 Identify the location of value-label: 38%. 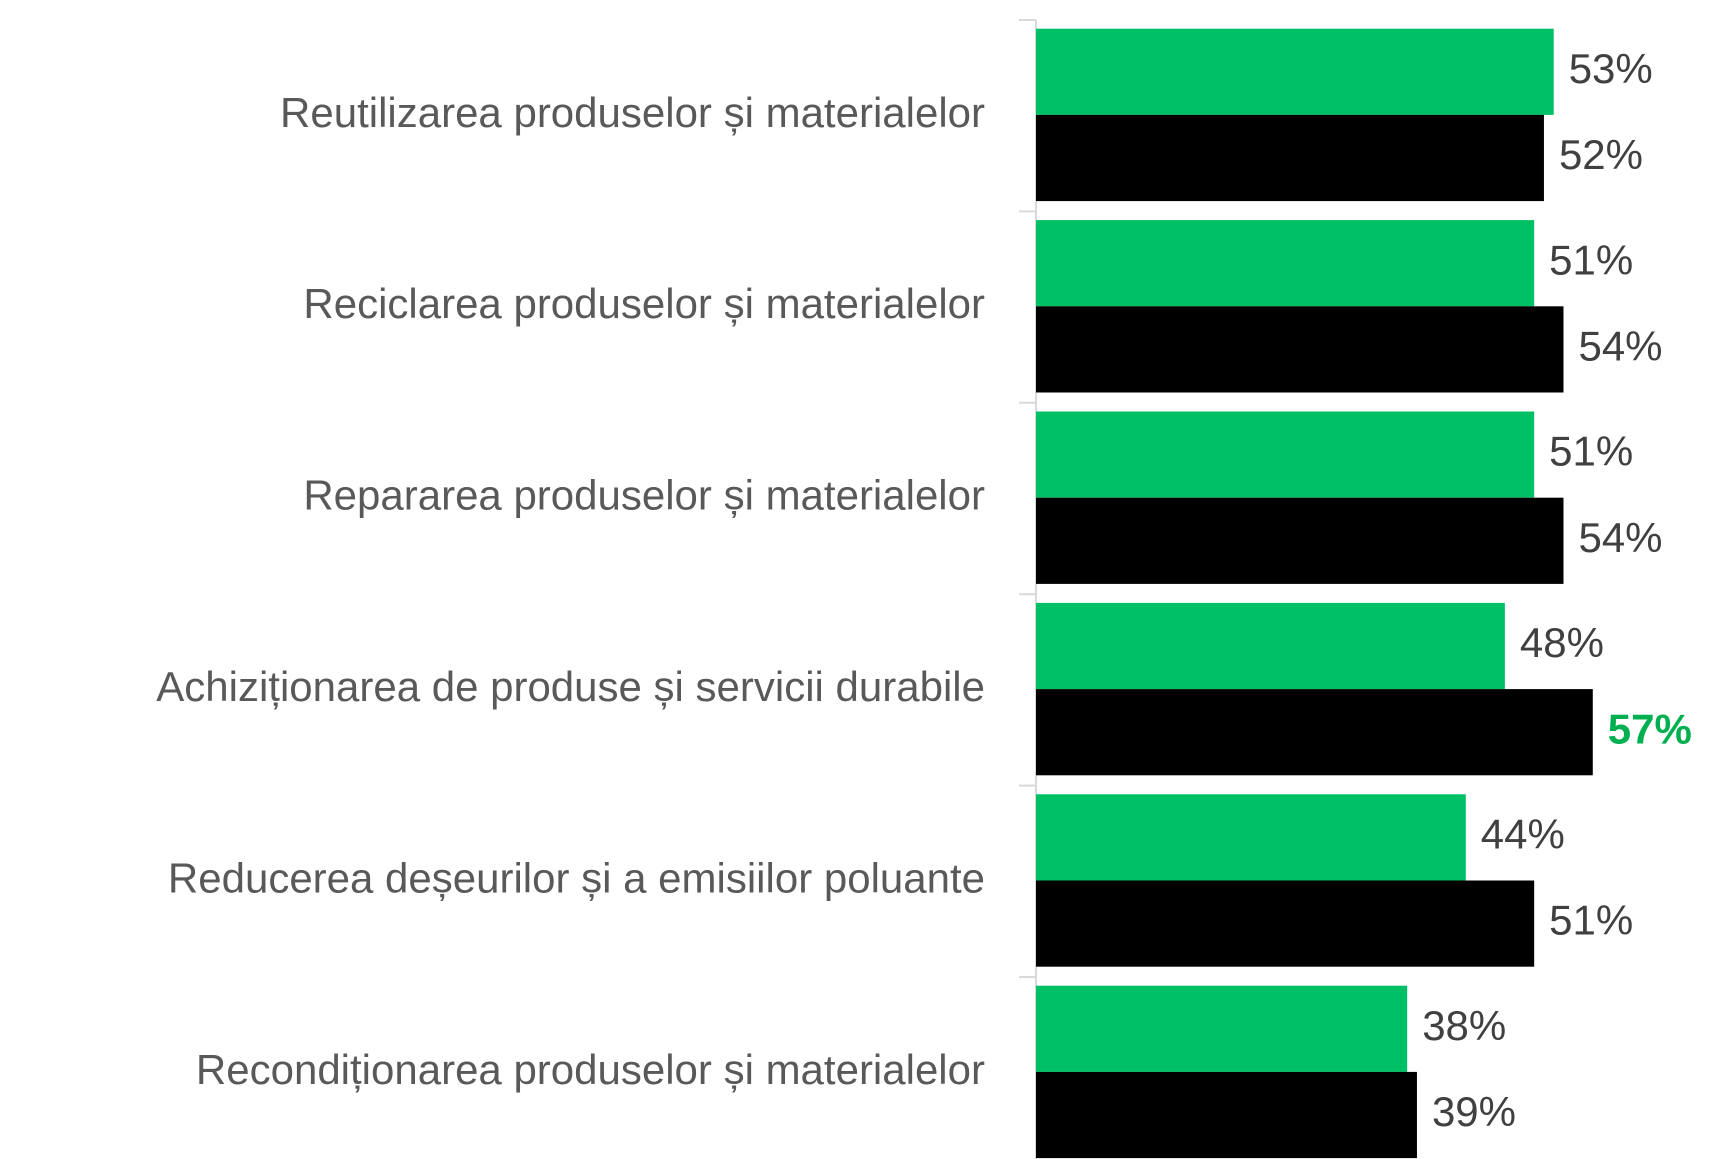
(1464, 1025).